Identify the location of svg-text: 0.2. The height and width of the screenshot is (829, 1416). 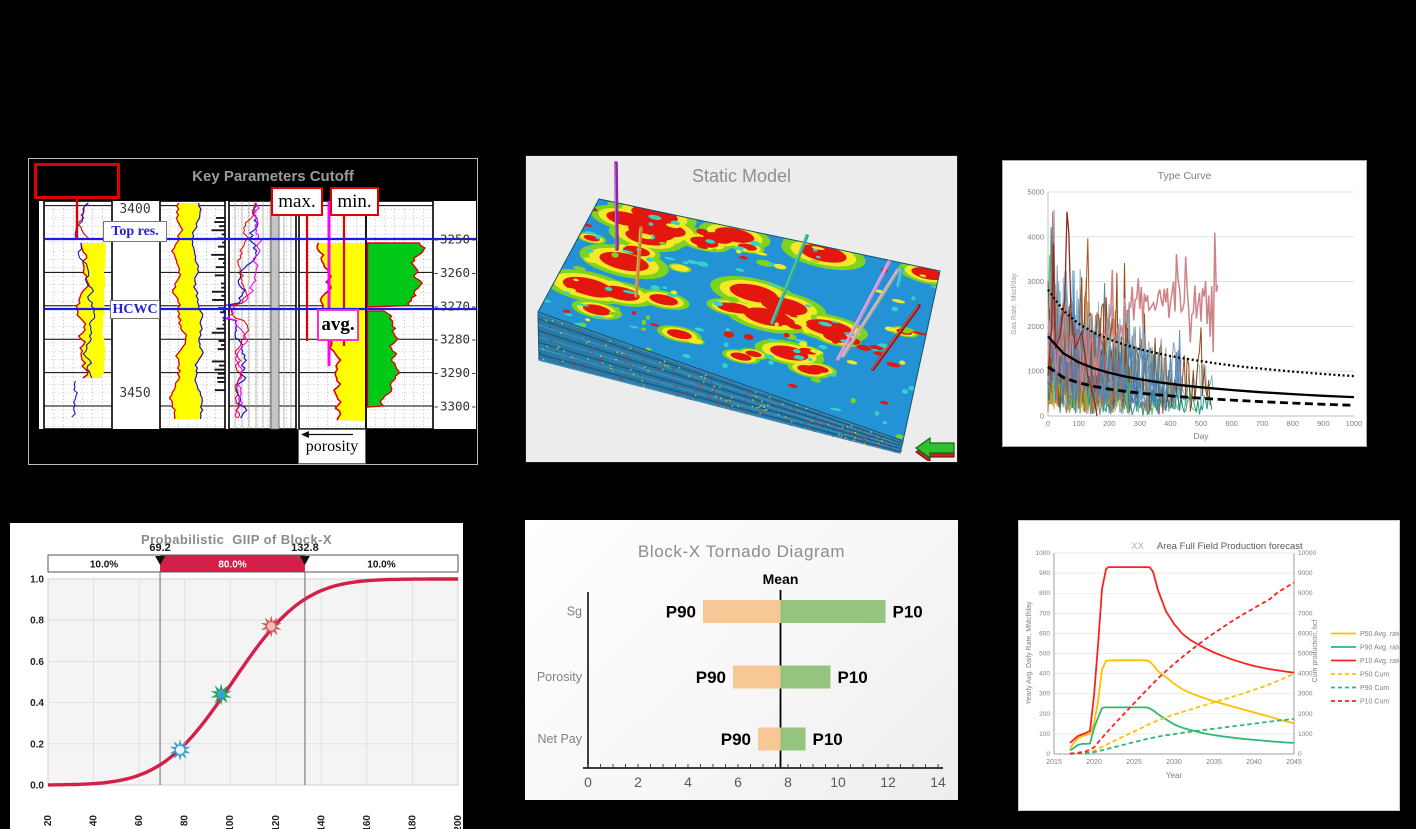
(37, 744).